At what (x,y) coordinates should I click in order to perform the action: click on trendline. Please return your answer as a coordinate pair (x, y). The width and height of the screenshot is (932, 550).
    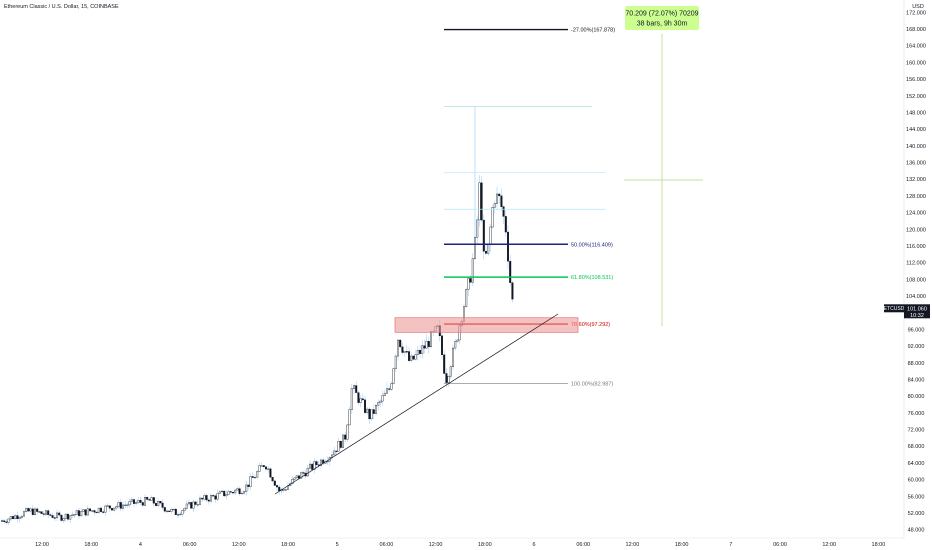
    Looking at the image, I should click on (416, 404).